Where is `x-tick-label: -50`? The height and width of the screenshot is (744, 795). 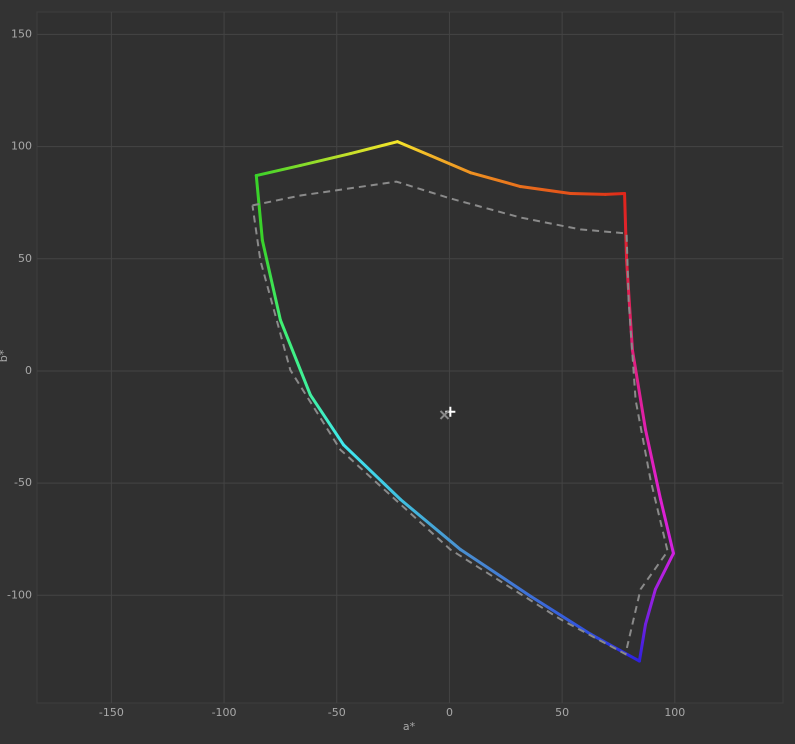 x-tick-label: -50 is located at coordinates (337, 712).